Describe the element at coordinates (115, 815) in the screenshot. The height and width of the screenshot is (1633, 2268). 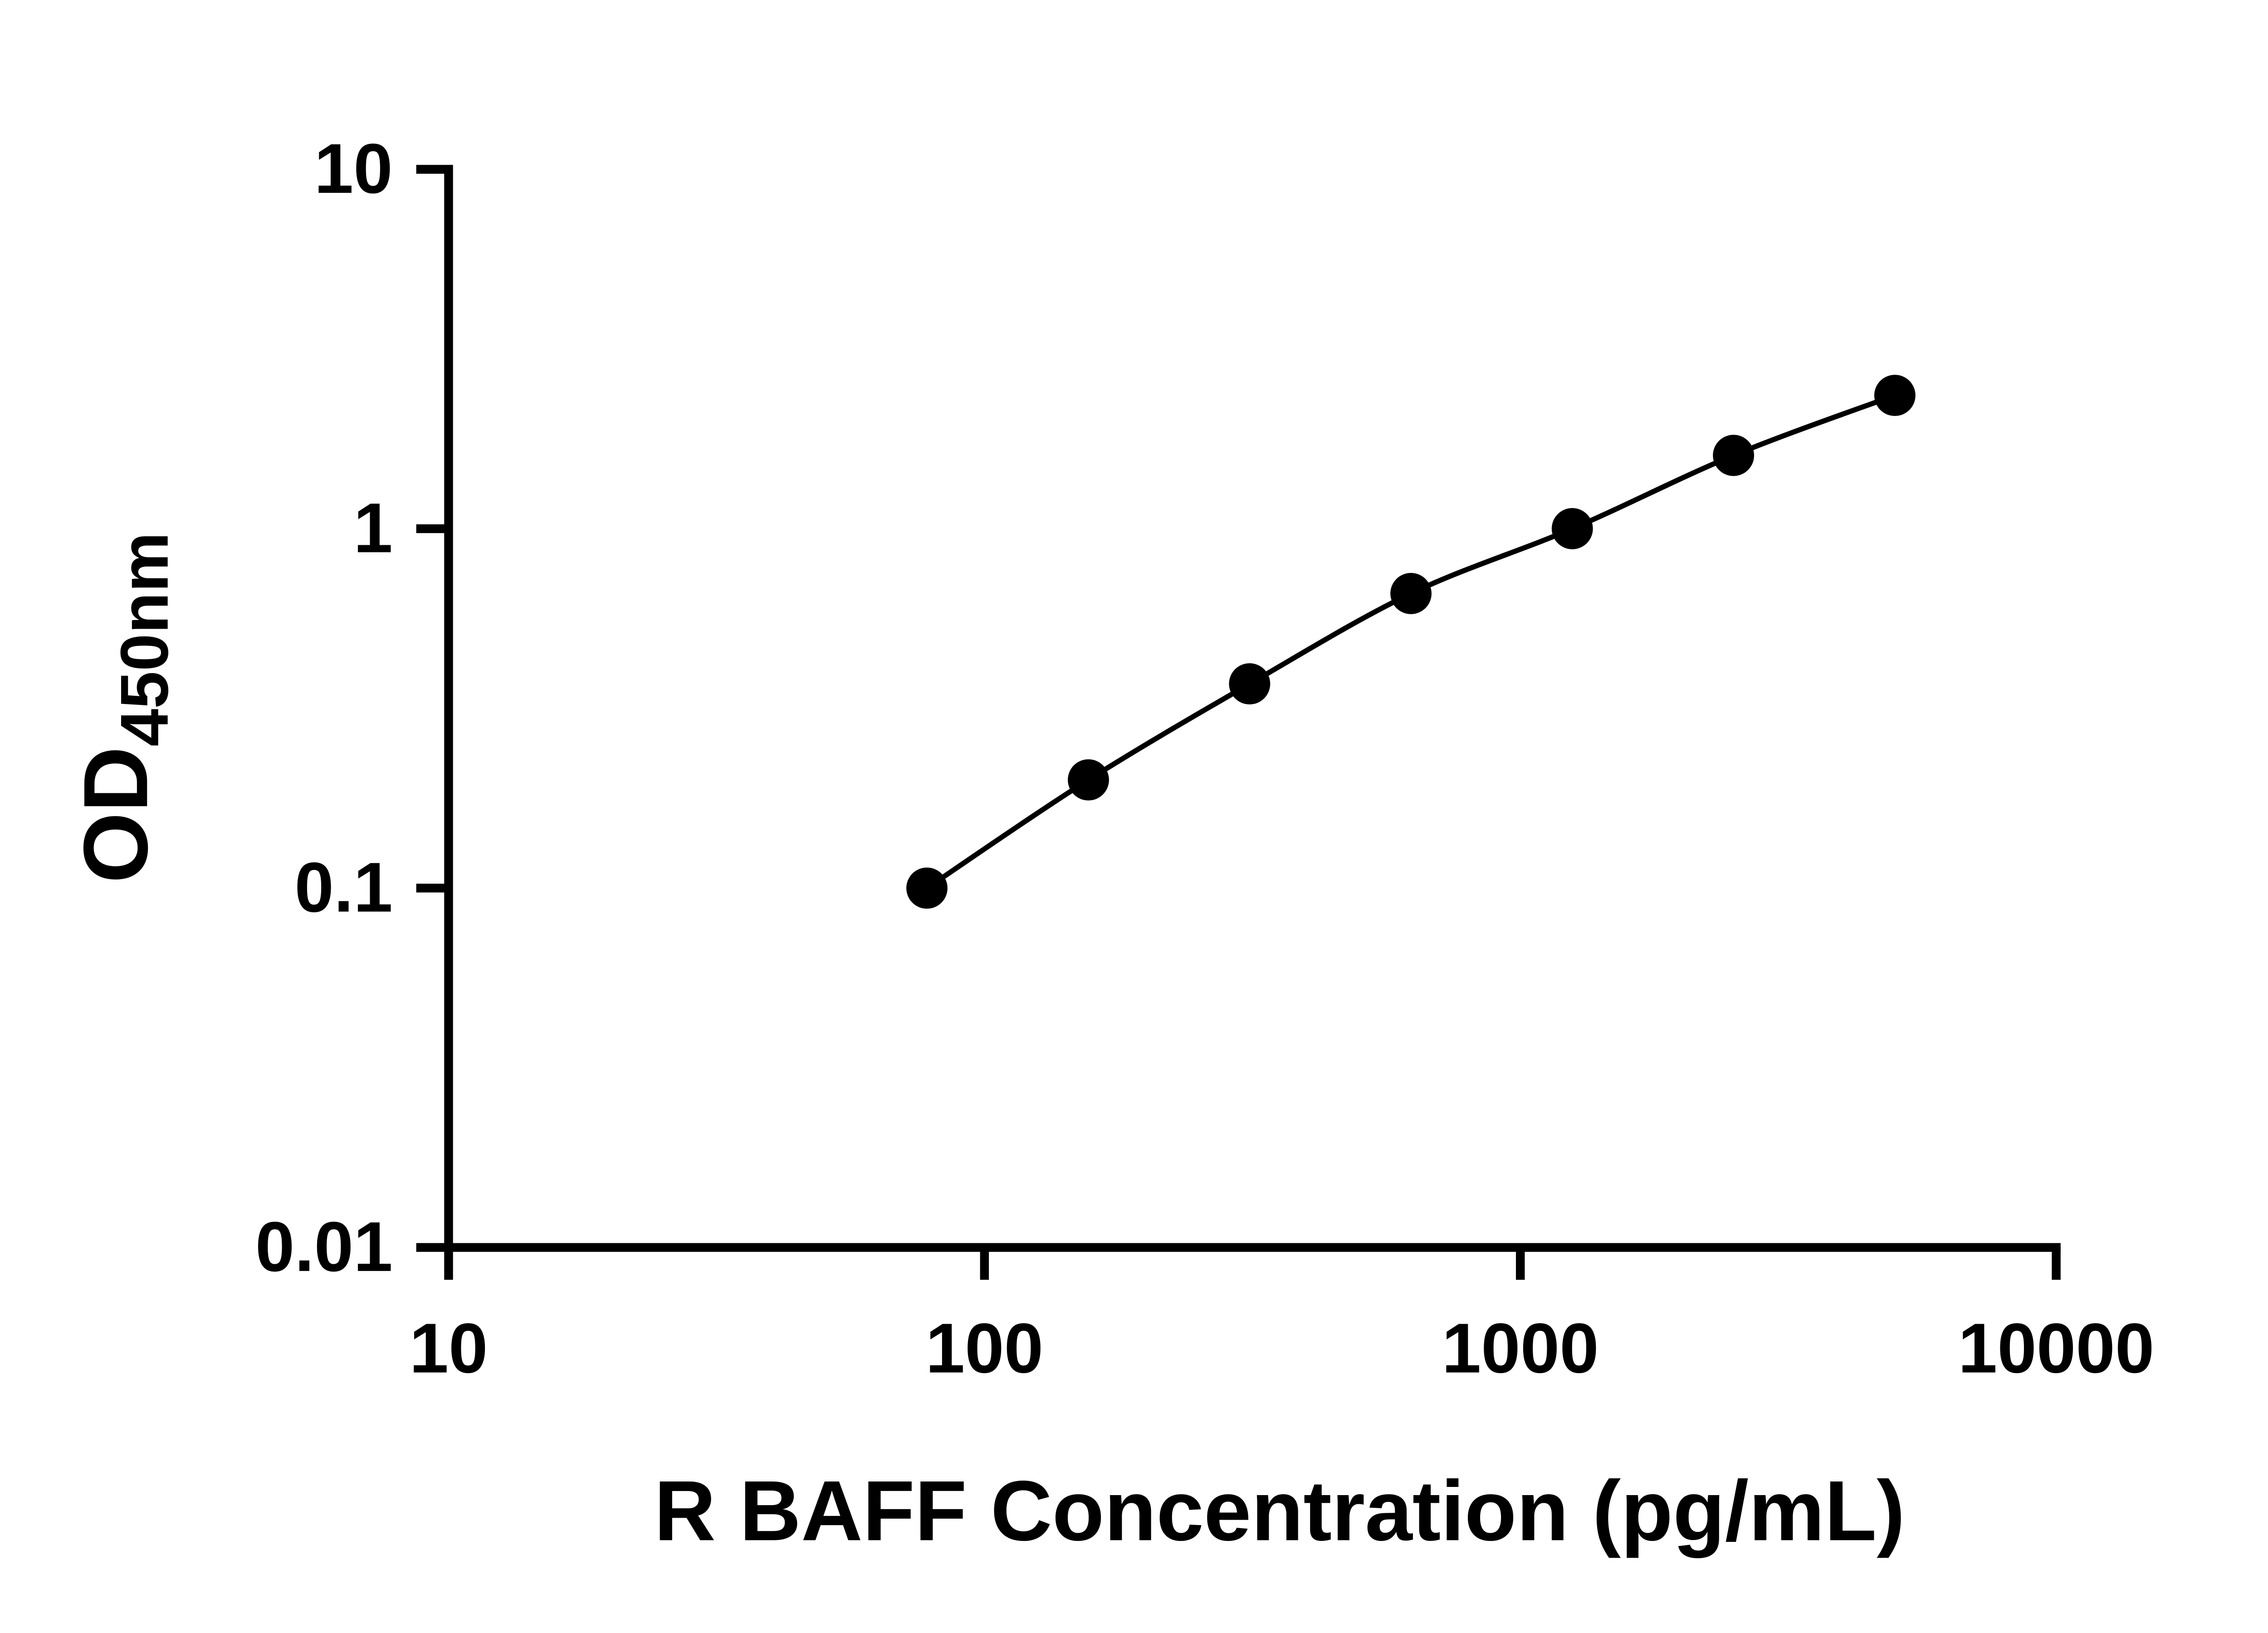
I see `y-axis-title-main: OD` at that location.